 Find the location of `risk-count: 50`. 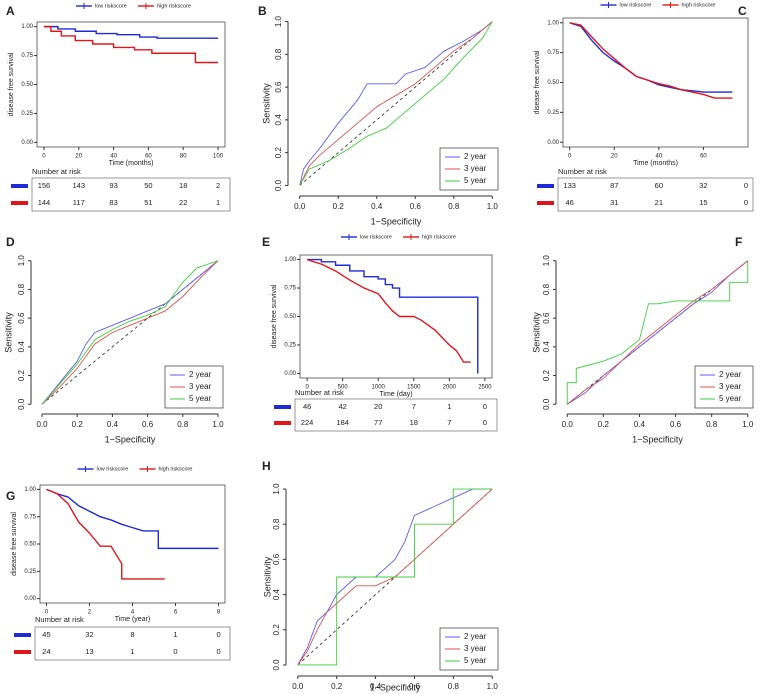

risk-count: 50 is located at coordinates (148, 185).